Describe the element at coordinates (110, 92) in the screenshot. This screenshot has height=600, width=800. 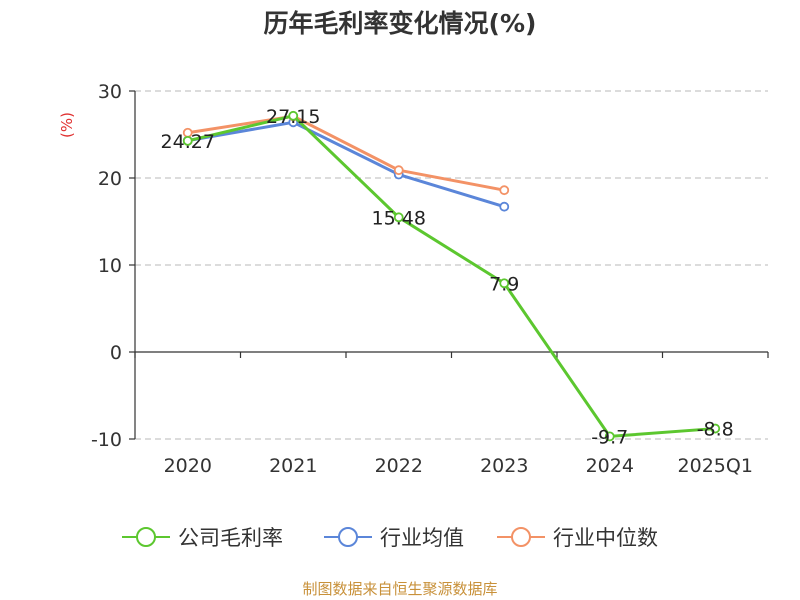
I see `y-tick-label: 30` at that location.